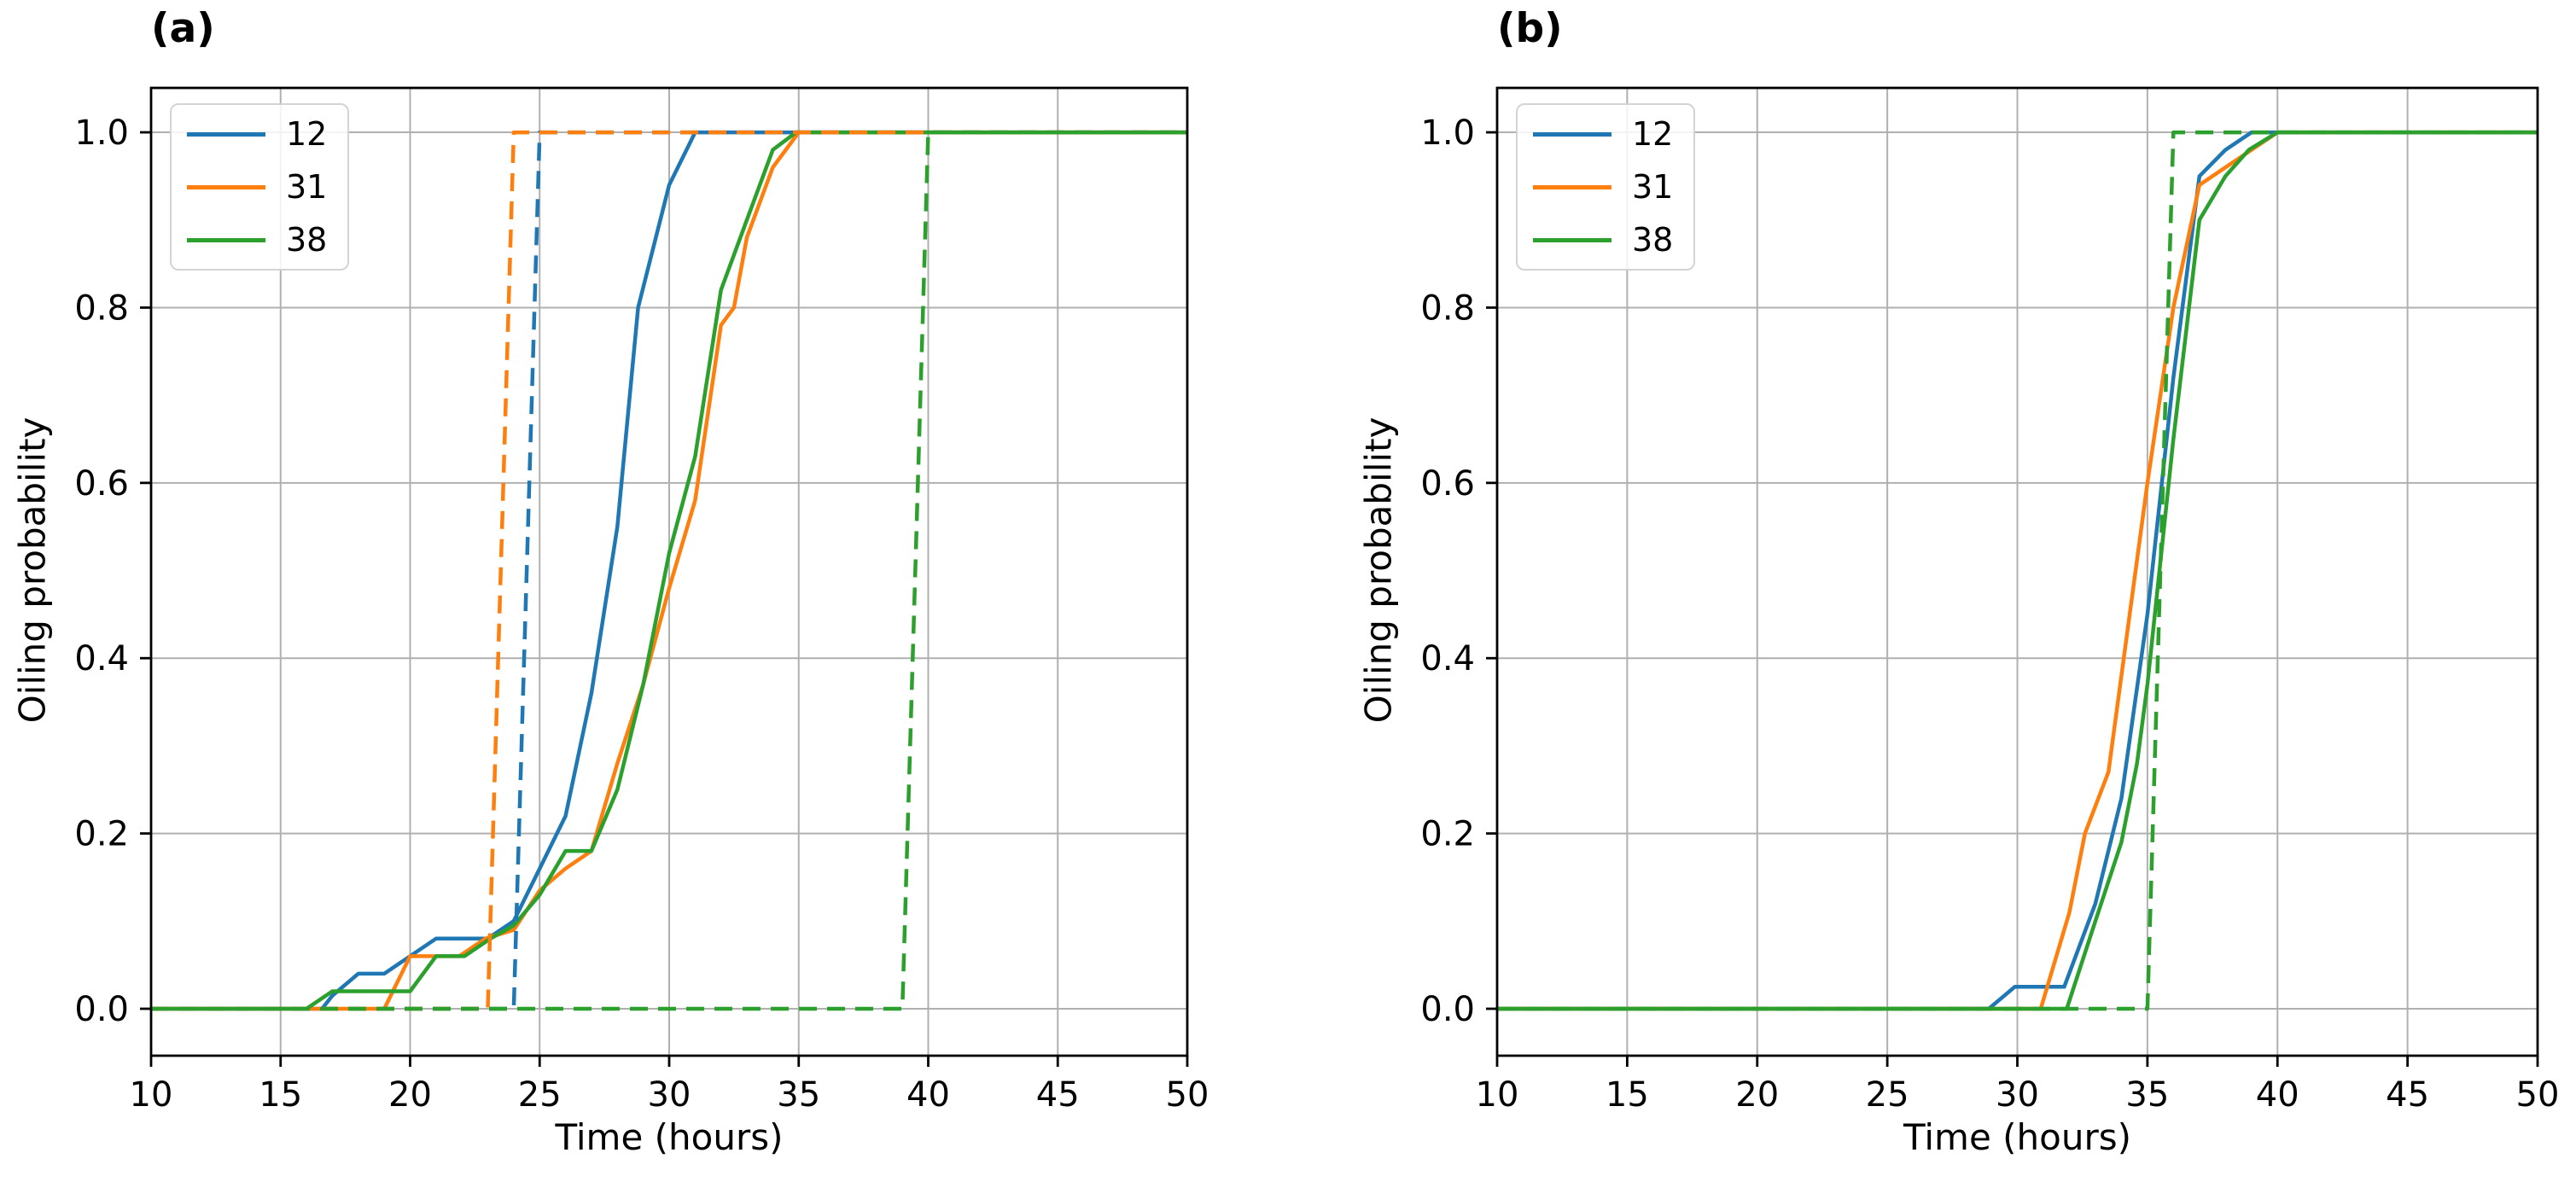 The height and width of the screenshot is (1182, 2576). I want to click on panel-a-ylabel: Oiling probability, so click(32, 570).